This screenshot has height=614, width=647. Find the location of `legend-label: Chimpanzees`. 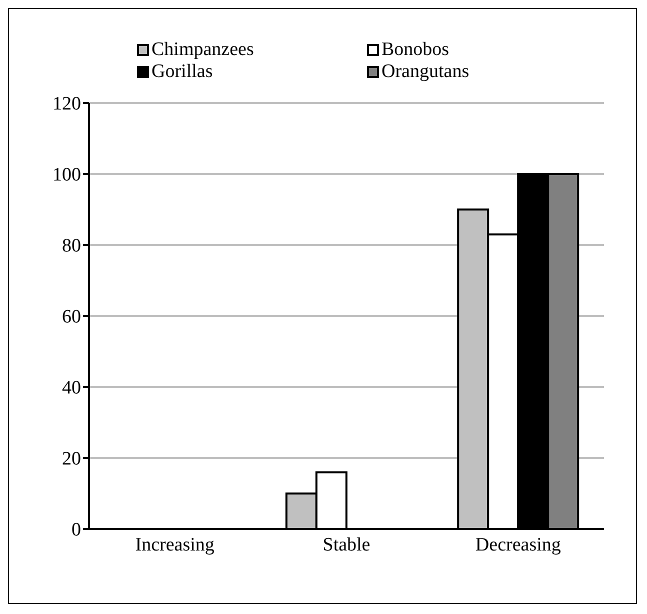

legend-label: Chimpanzees is located at coordinates (203, 50).